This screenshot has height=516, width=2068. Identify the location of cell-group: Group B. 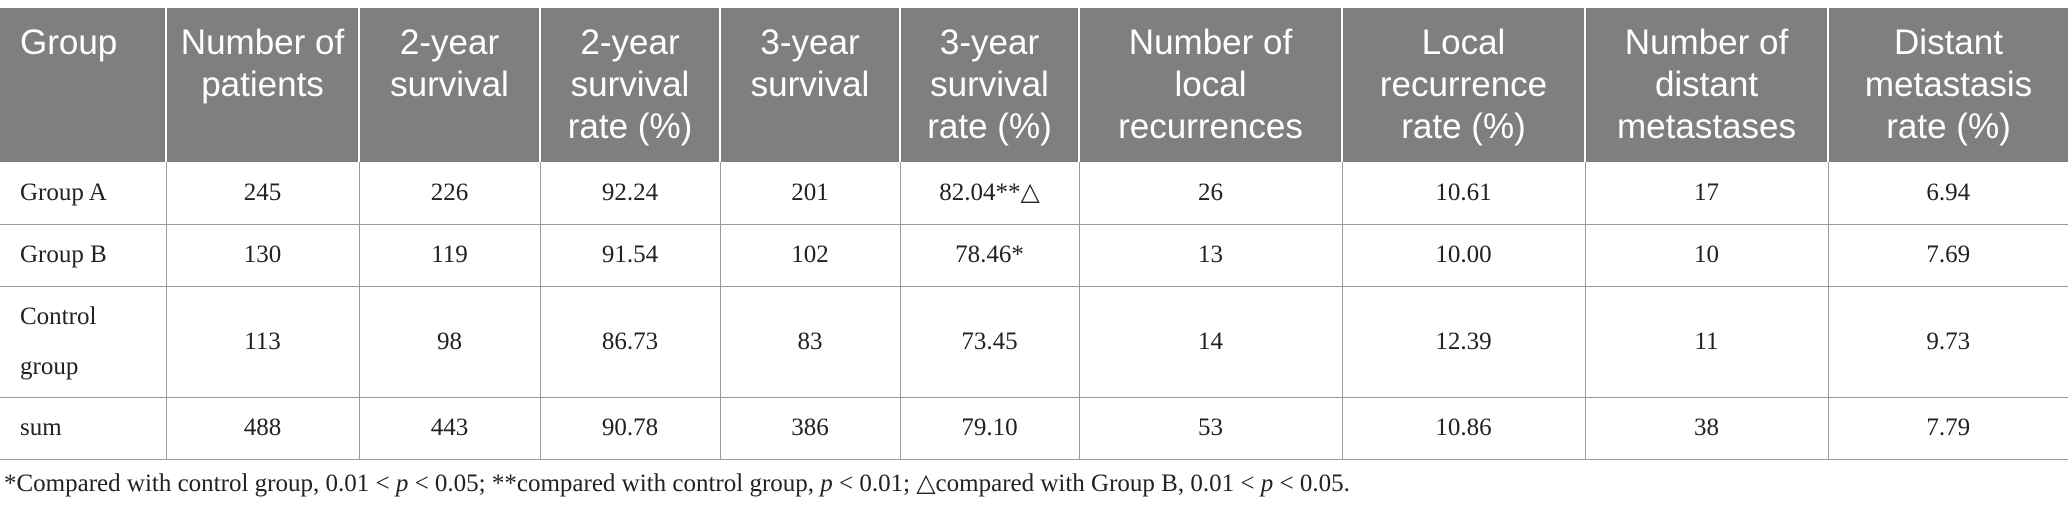
(83, 255).